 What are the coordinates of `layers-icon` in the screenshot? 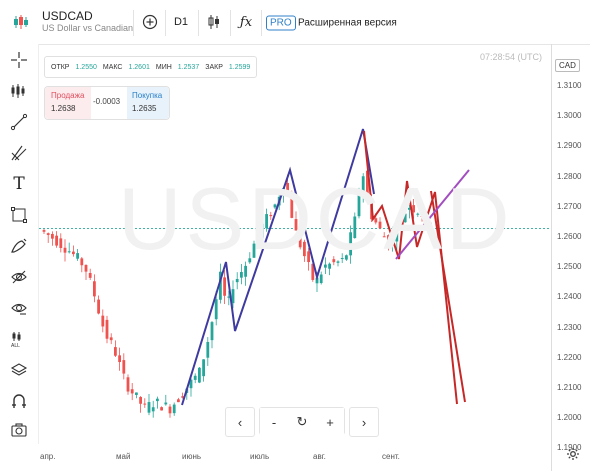 It's located at (19, 370).